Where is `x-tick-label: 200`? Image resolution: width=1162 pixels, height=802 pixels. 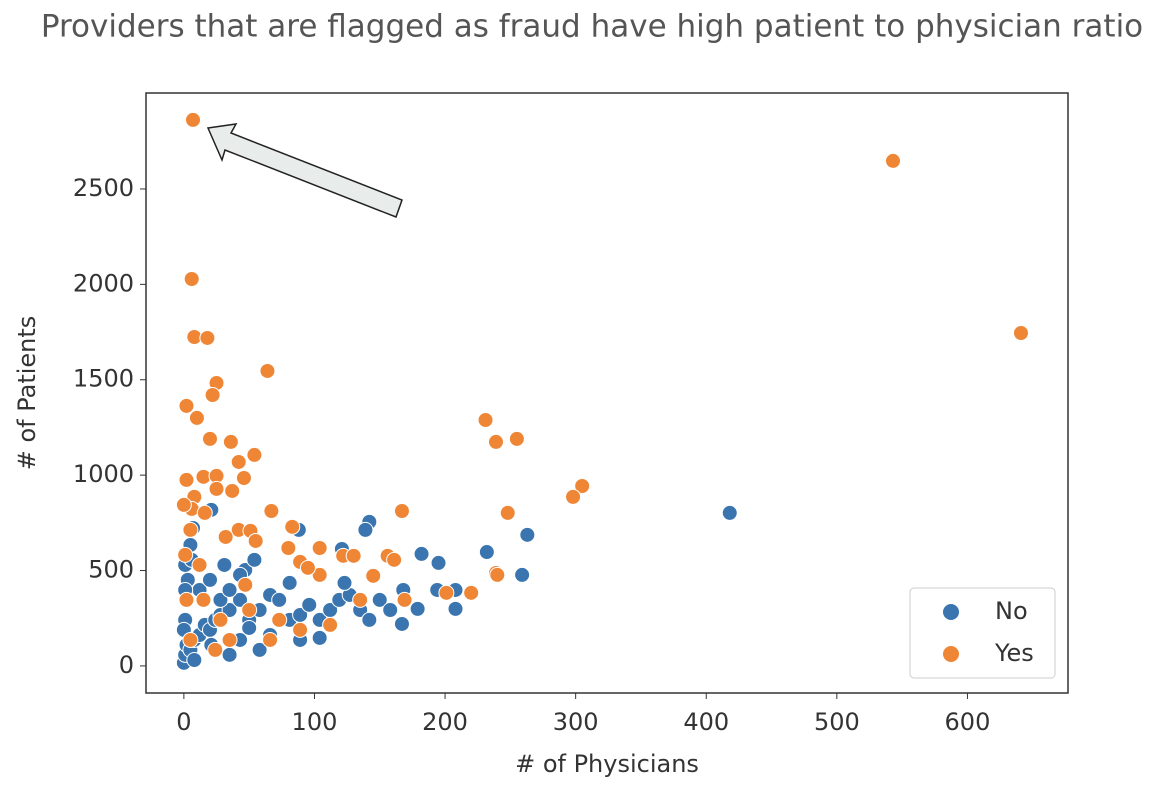
x-tick-label: 200 is located at coordinates (445, 722).